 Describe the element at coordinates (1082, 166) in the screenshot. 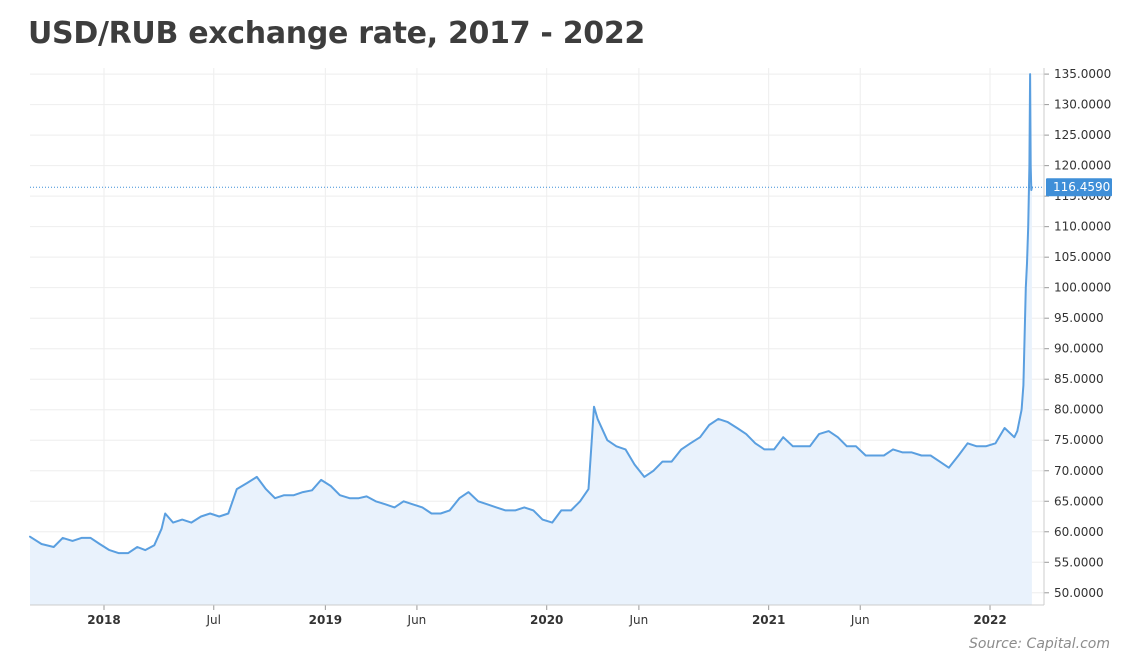

I see `y-tick-label: 120.0000` at that location.